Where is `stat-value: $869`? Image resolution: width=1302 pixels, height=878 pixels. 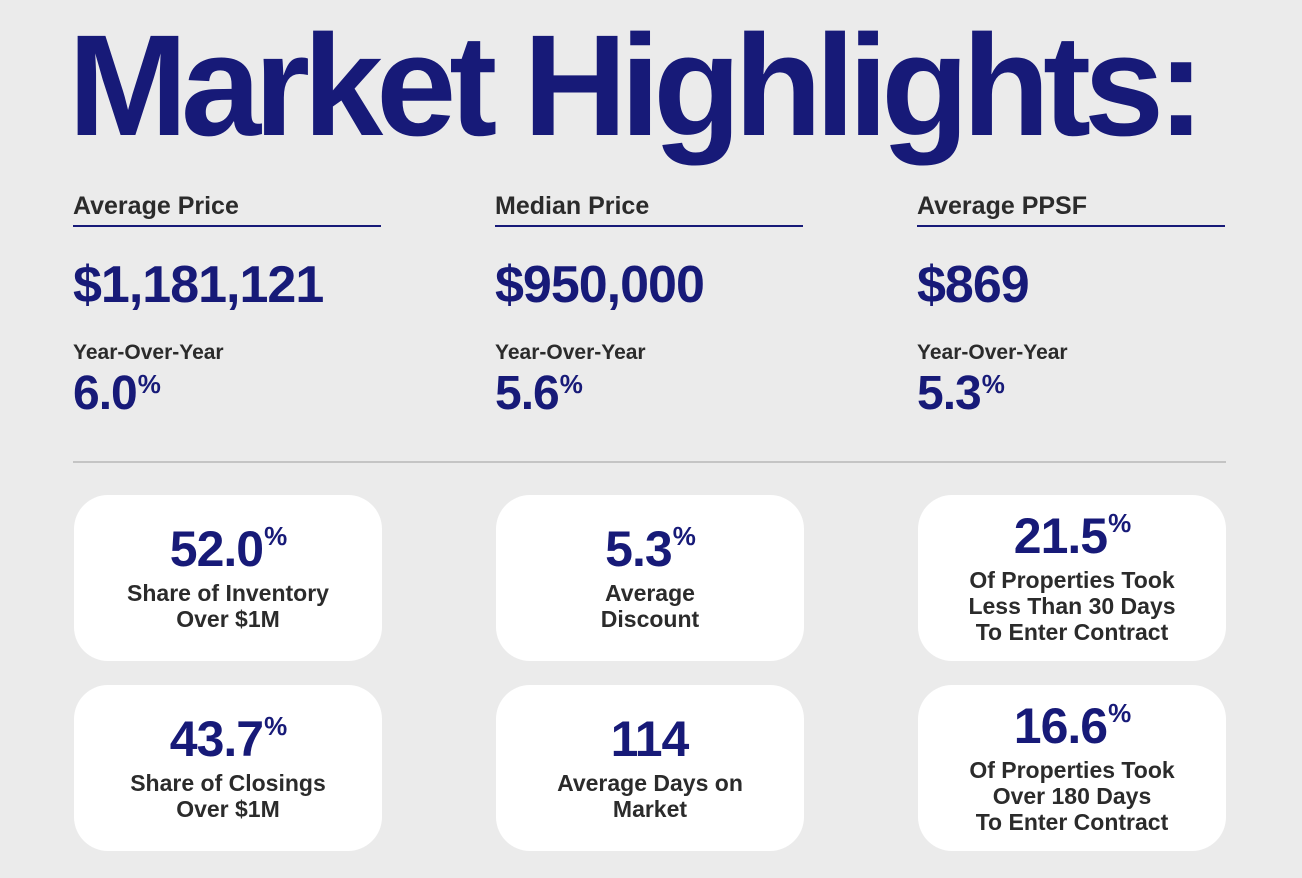
stat-value: $869 is located at coordinates (1071, 285).